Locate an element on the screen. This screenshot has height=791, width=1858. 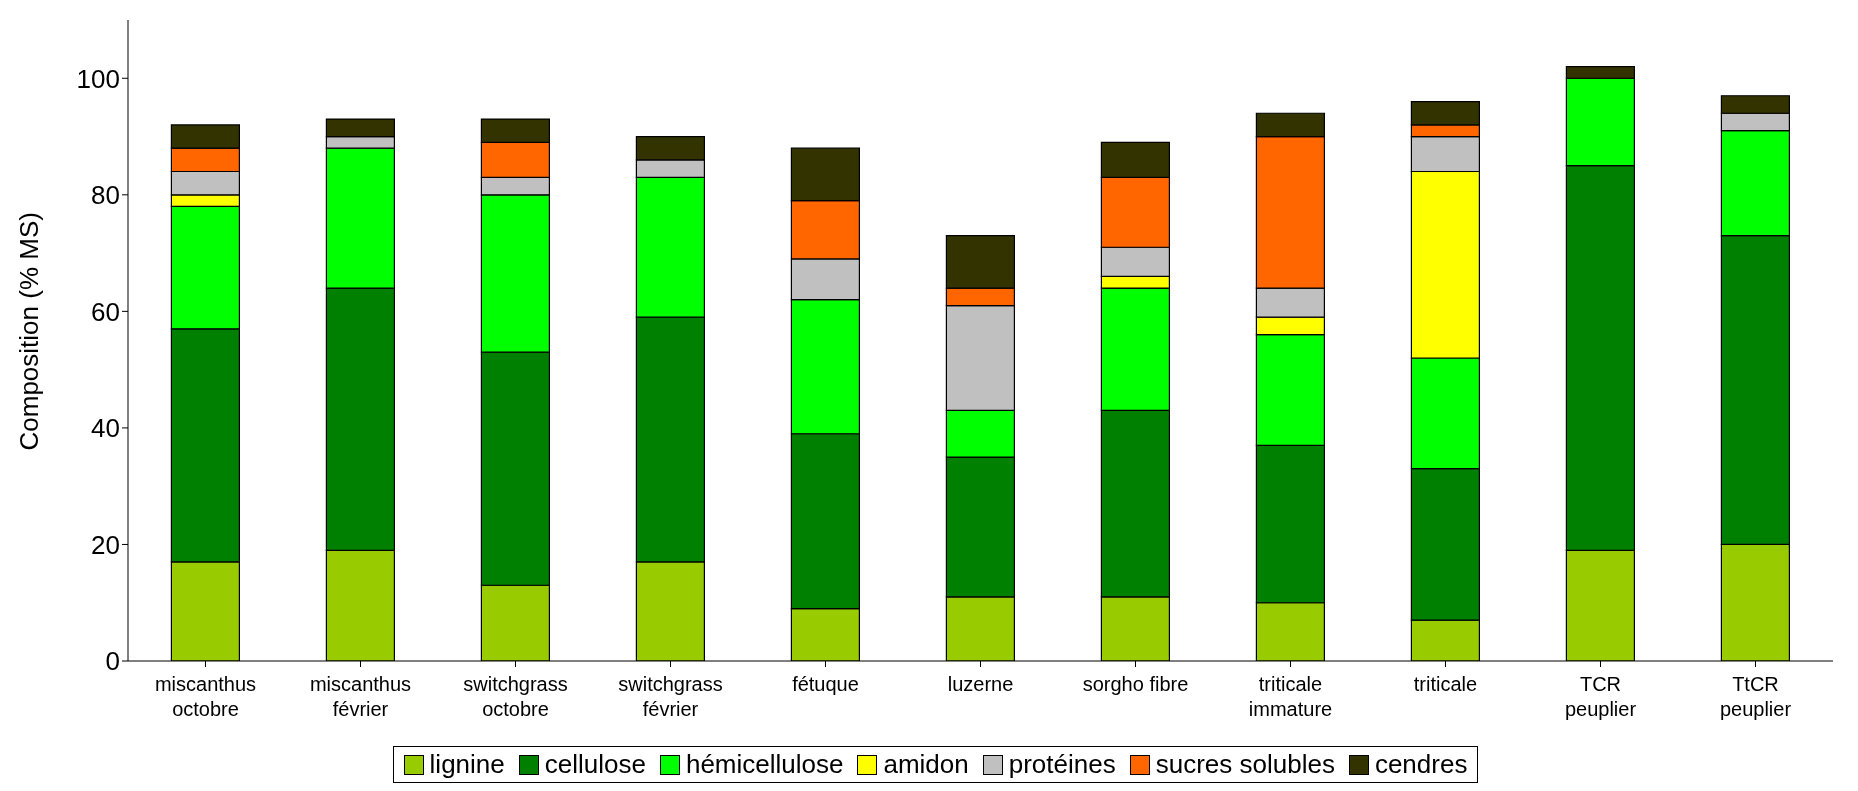
x-tick-label: triticale immature is located at coordinates (1290, 696).